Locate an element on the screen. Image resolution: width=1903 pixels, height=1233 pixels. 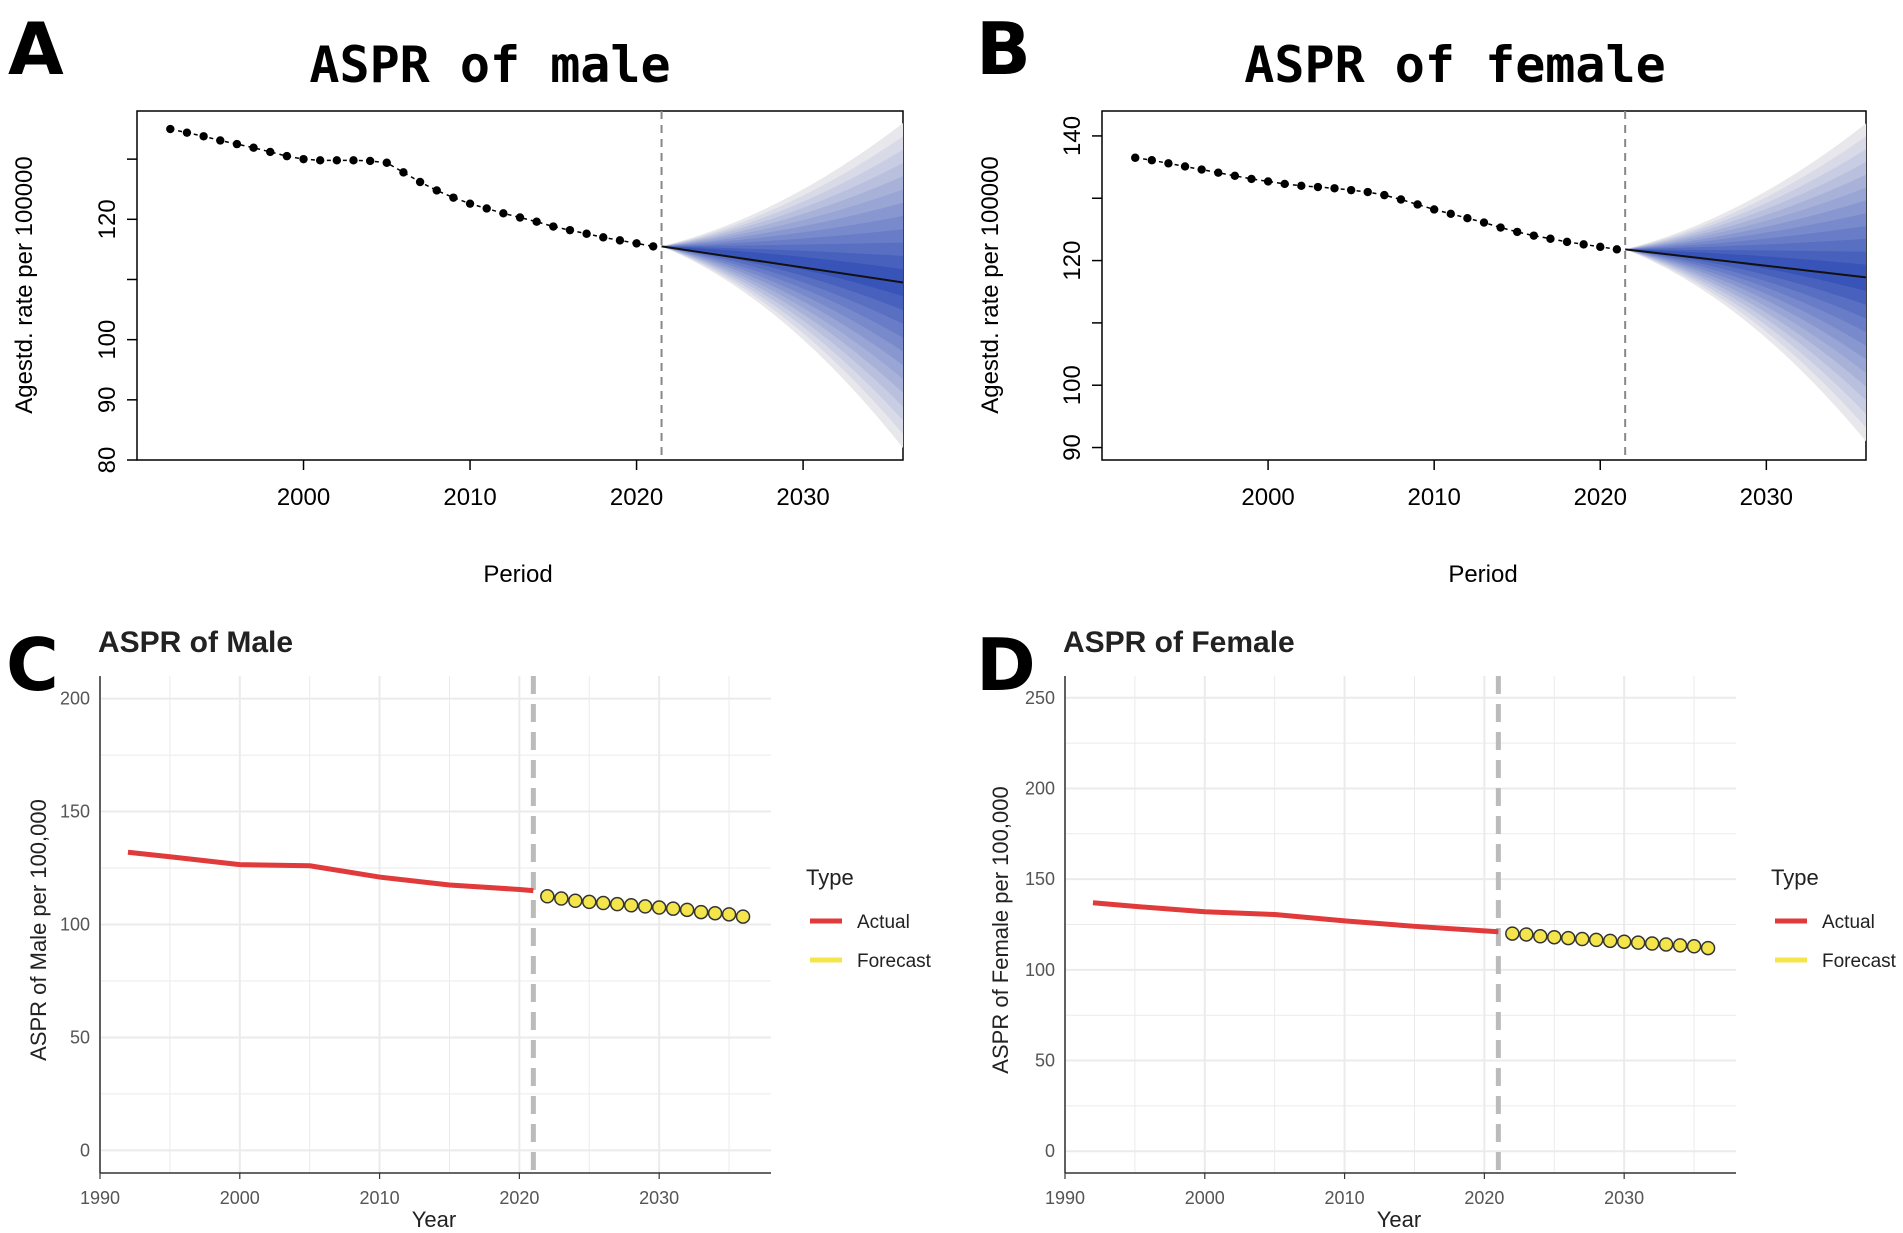
chart-d-xlabel: Year is located at coordinates (1399, 1219).